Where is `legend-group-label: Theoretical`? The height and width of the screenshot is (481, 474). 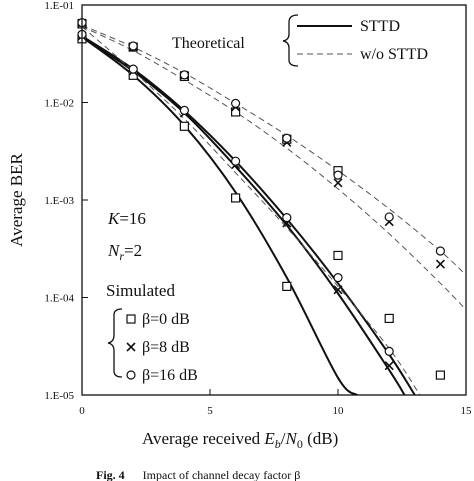
legend-group-label: Theoretical is located at coordinates (208, 43).